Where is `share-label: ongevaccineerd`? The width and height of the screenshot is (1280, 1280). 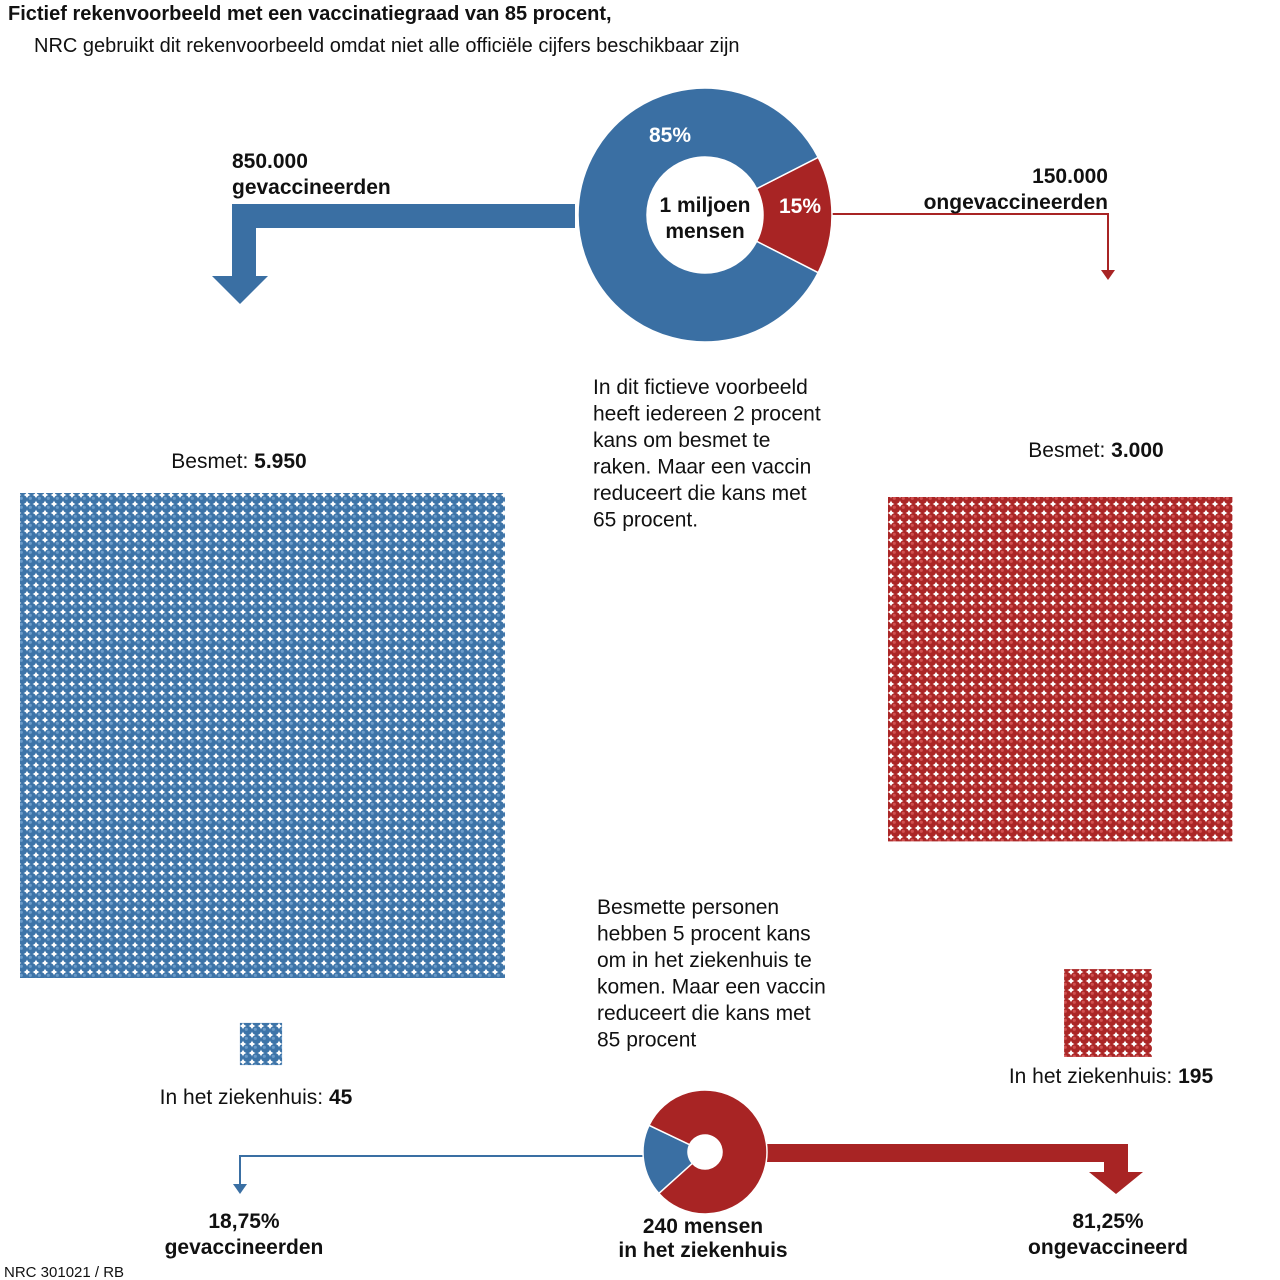 share-label: ongevaccineerd is located at coordinates (1108, 1247).